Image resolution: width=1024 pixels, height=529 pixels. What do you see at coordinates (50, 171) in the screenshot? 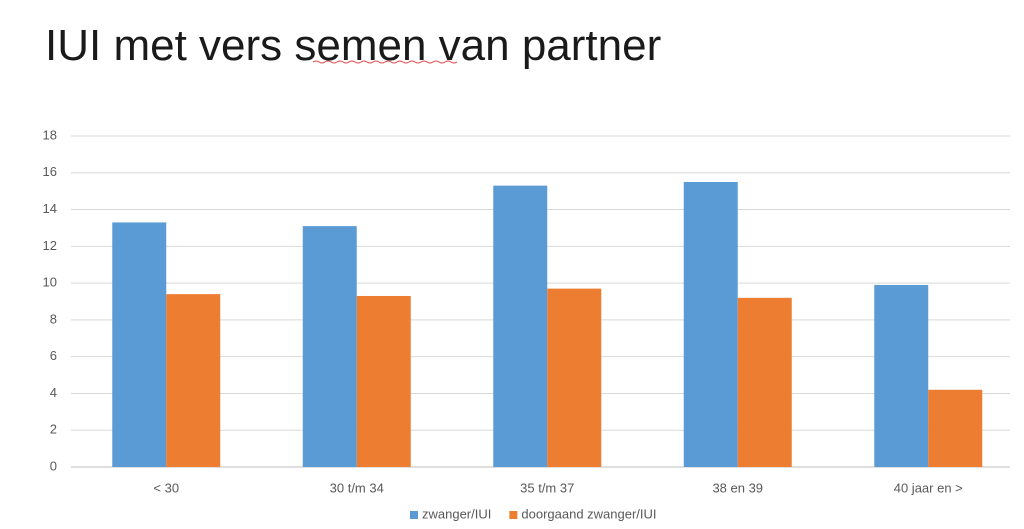
I see `y-tick-label: 16` at bounding box center [50, 171].